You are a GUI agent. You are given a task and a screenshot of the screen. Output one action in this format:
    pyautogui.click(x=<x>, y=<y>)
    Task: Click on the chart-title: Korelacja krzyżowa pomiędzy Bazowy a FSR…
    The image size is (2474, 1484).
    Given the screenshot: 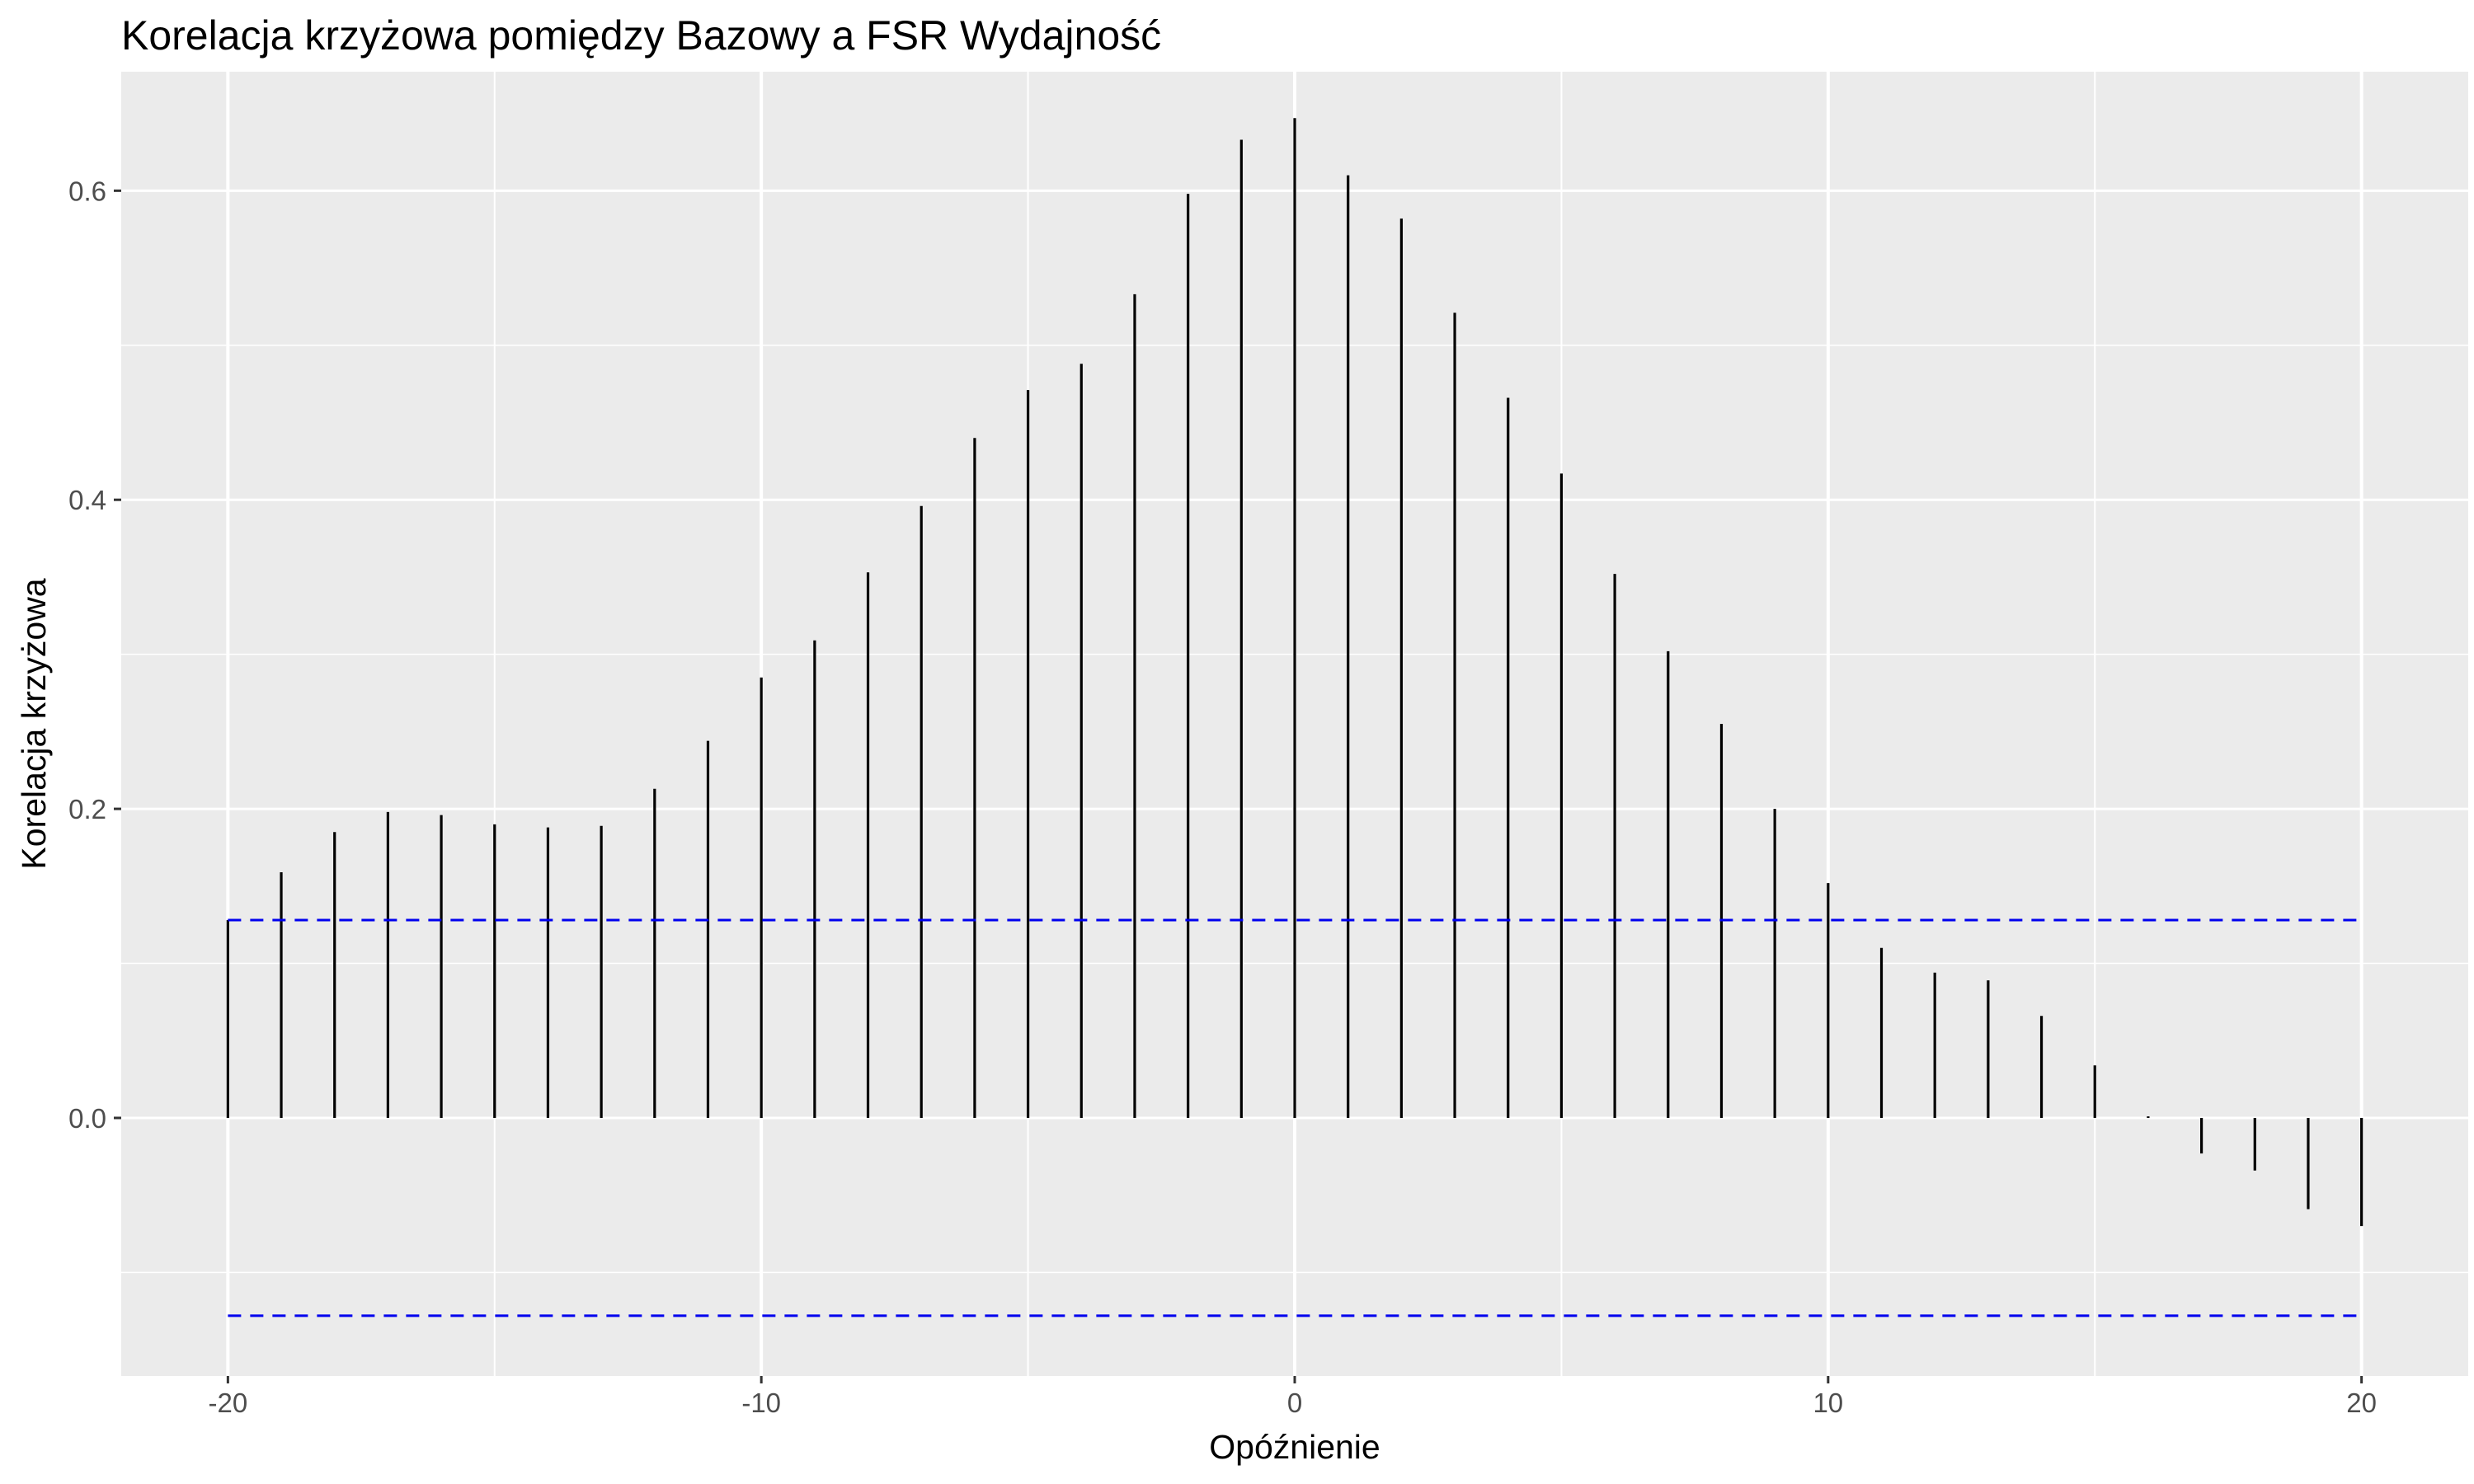 What is the action you would take?
    pyautogui.click(x=641, y=35)
    